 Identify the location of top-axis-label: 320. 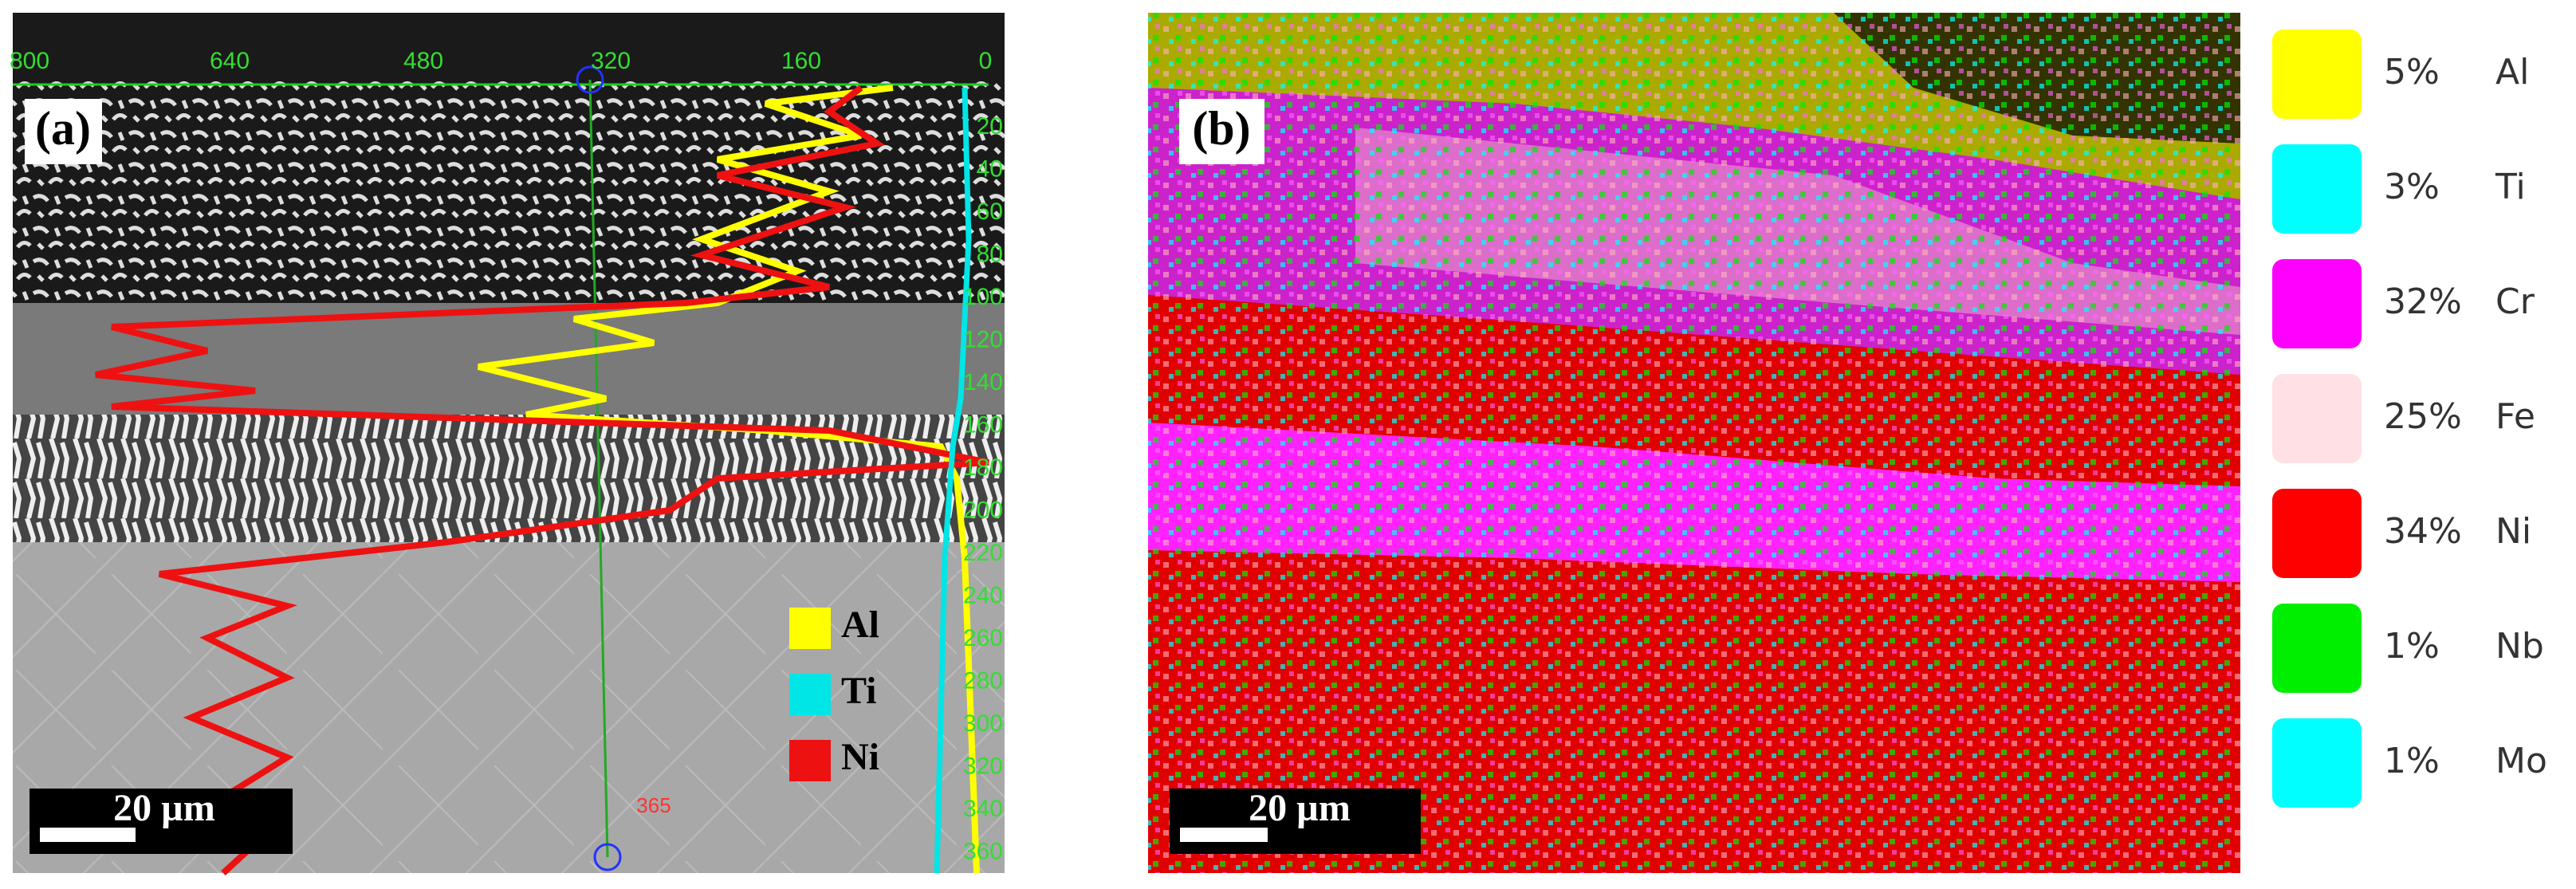
(611, 61).